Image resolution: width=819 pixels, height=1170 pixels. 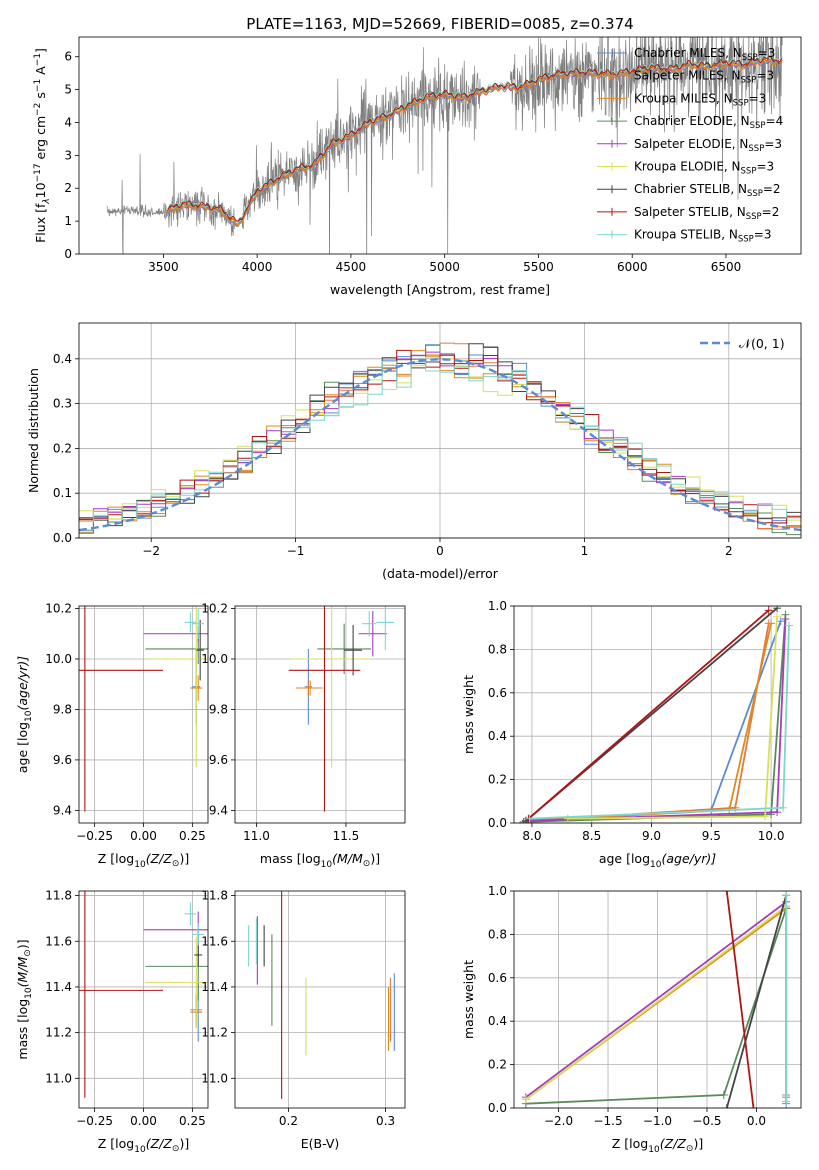 I want to click on tick-label-y: 11.8, so click(x=58, y=896).